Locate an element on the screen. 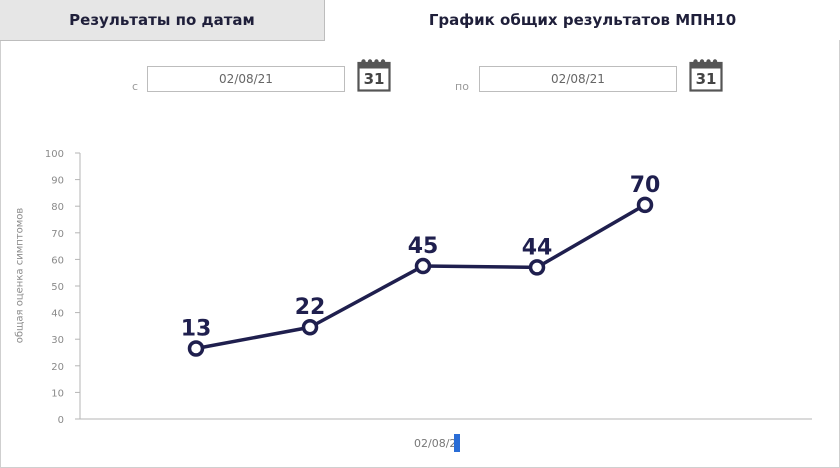 The image size is (840, 468). x-tick-label: 02/08/2 is located at coordinates (435, 443).